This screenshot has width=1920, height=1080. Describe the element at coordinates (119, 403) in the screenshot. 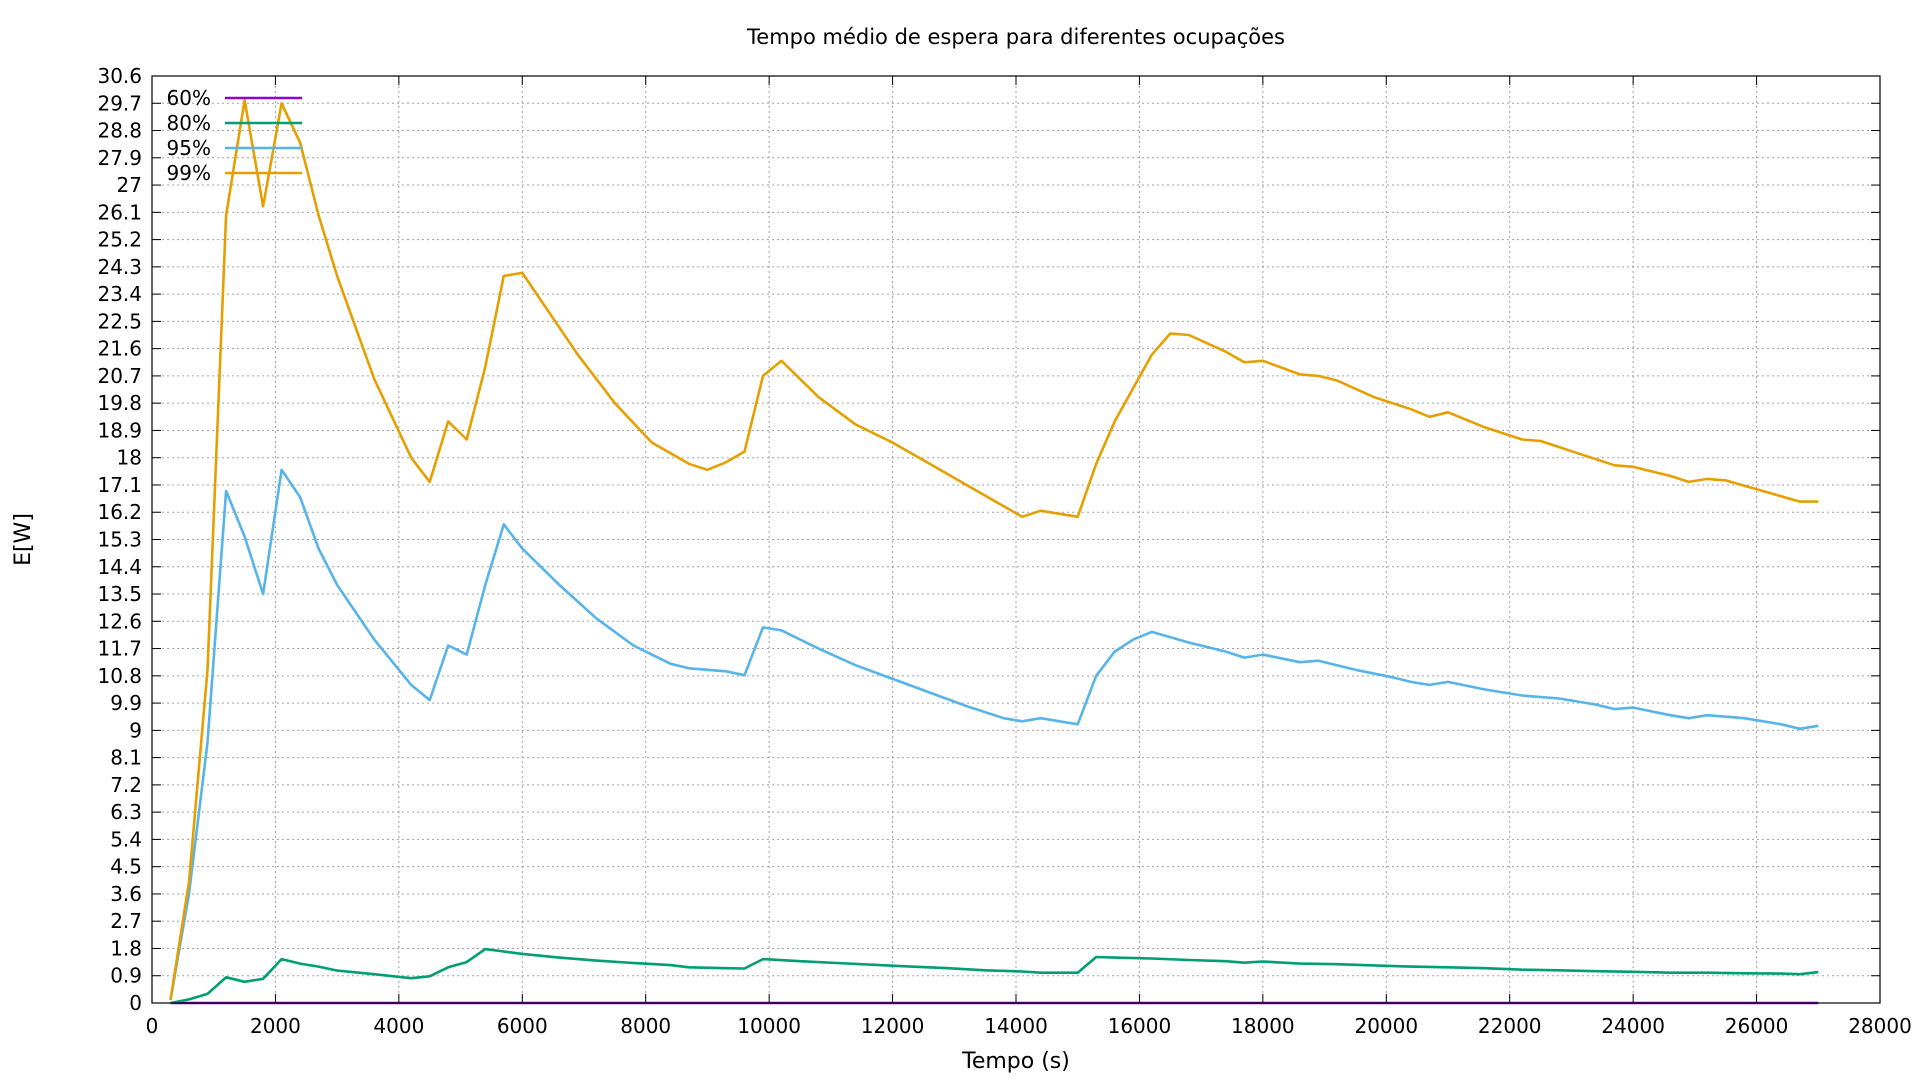

I see `y-tick-label: 19.8` at that location.